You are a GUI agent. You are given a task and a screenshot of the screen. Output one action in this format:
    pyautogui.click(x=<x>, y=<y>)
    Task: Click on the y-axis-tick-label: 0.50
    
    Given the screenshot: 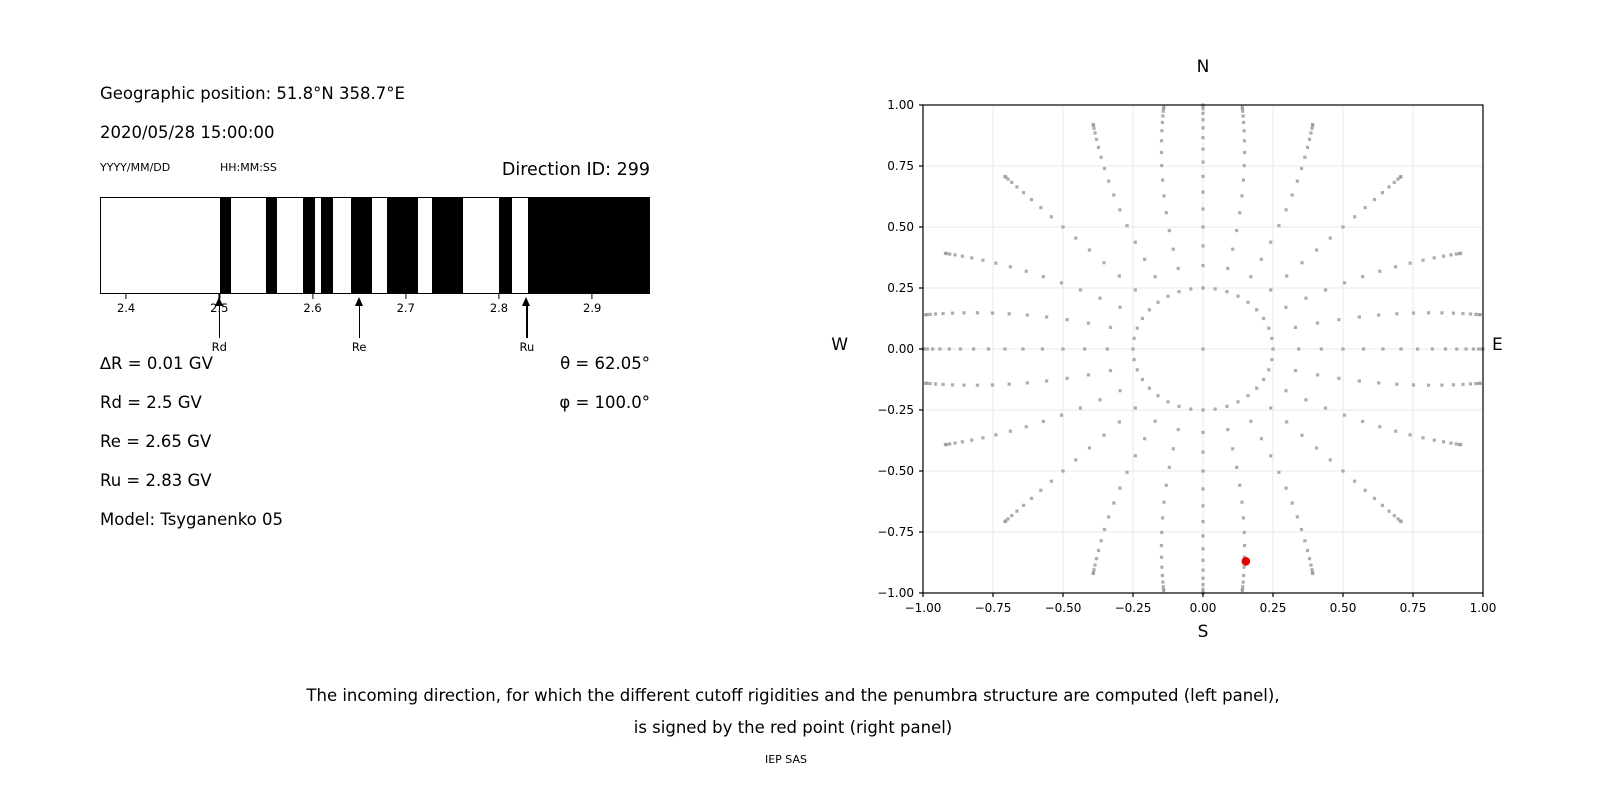 What is the action you would take?
    pyautogui.click(x=900, y=227)
    